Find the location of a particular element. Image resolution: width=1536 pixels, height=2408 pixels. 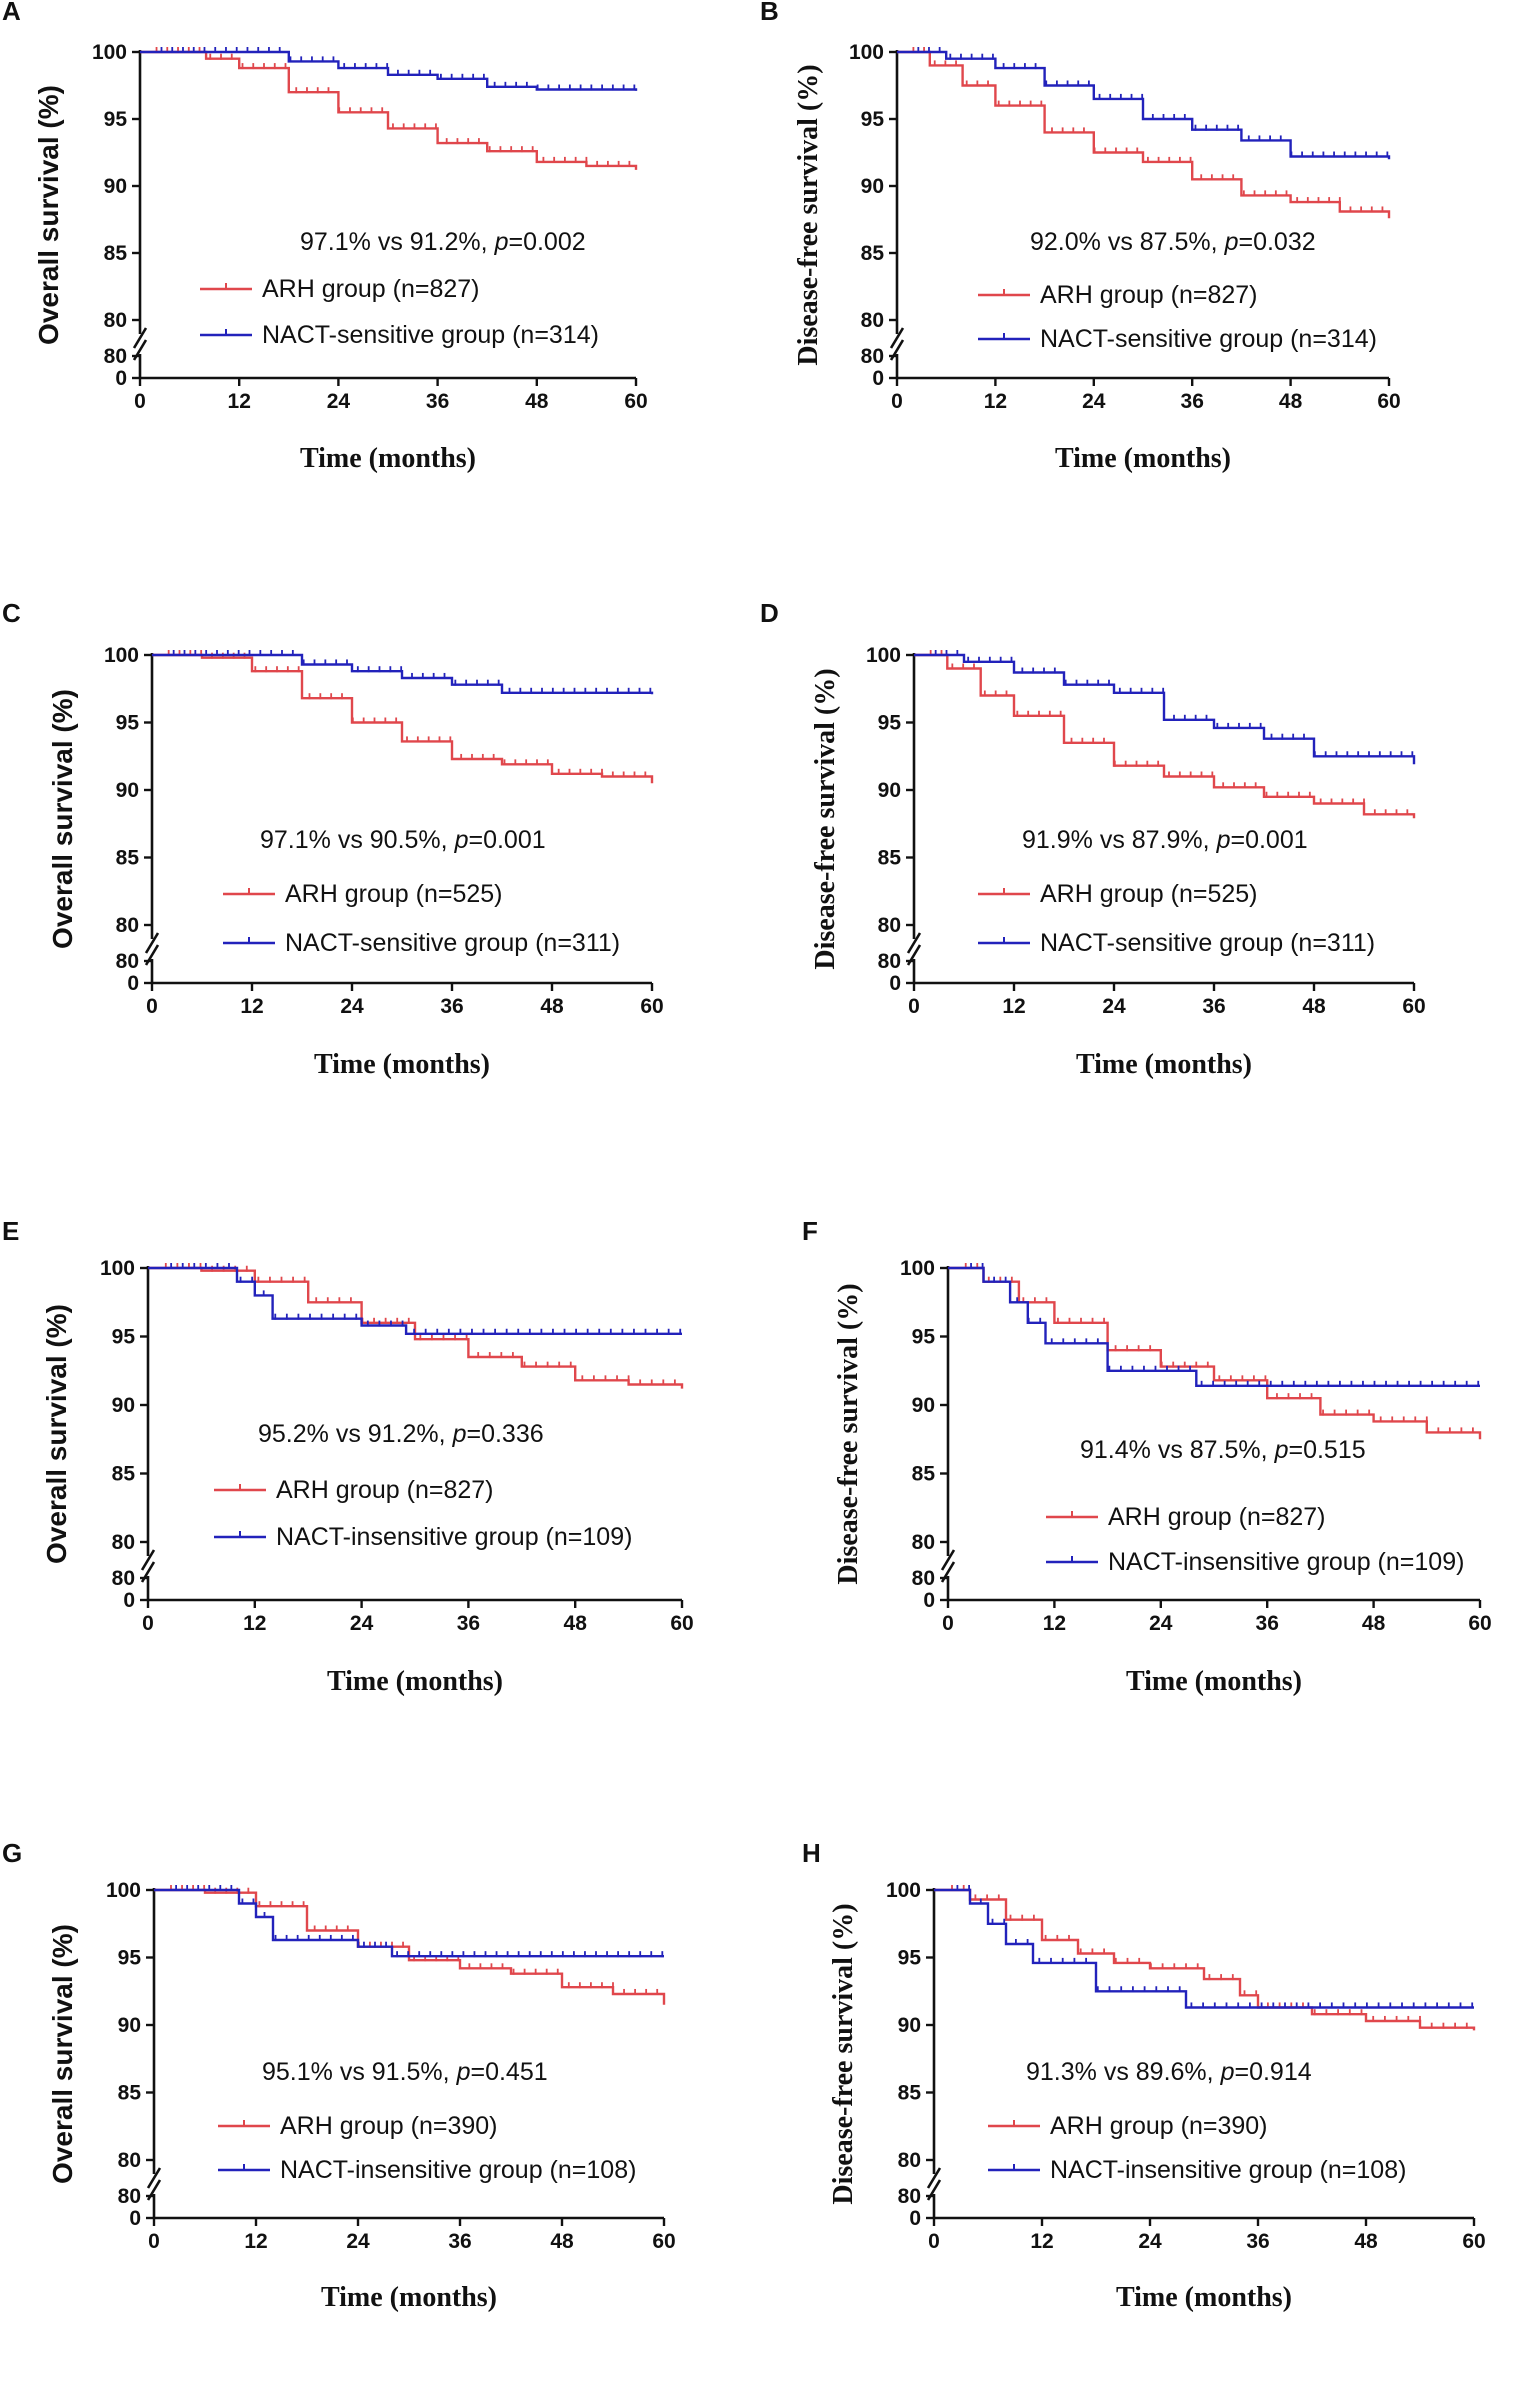

stat-values: 92.0% vs 87.5%, is located at coordinates (1127, 242).